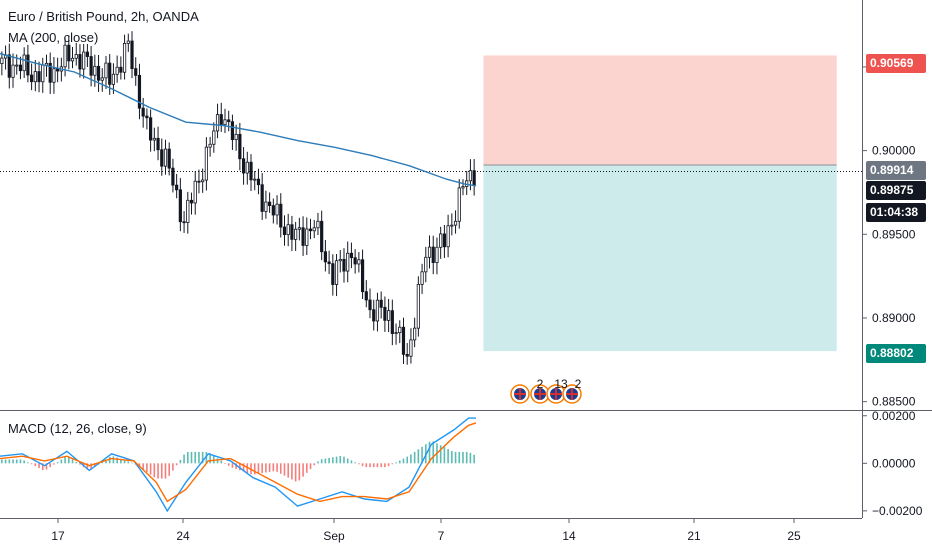 The height and width of the screenshot is (550, 932). I want to click on economic-events: 2 13 2, so click(546, 390).